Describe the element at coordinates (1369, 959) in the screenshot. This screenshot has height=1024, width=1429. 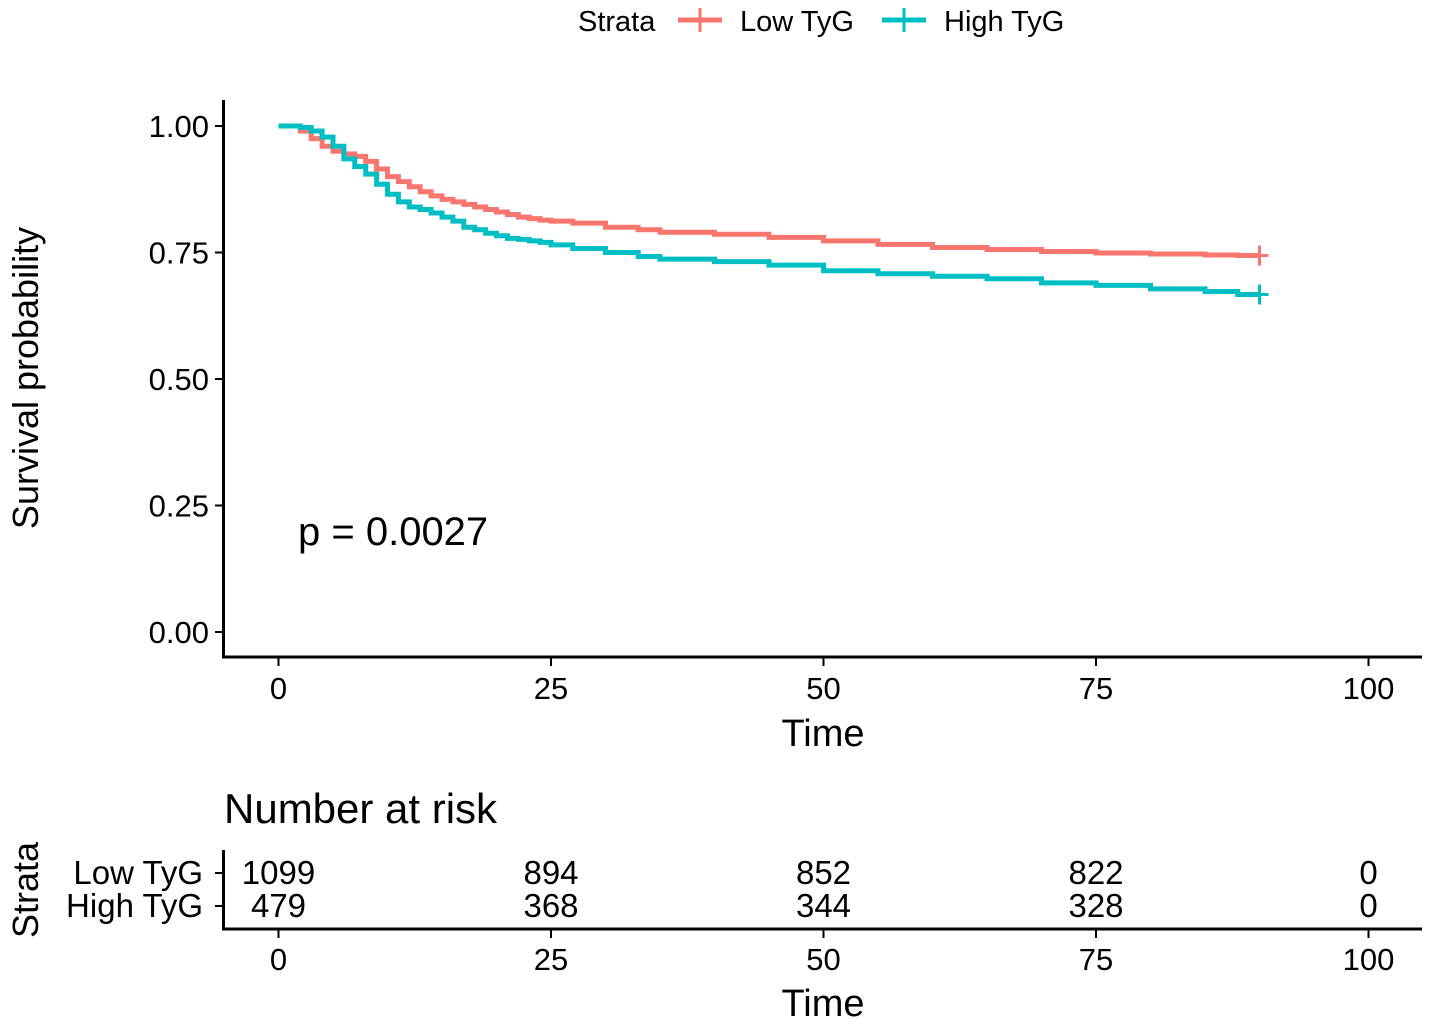
I see `risk-x-tick-label: 100` at that location.